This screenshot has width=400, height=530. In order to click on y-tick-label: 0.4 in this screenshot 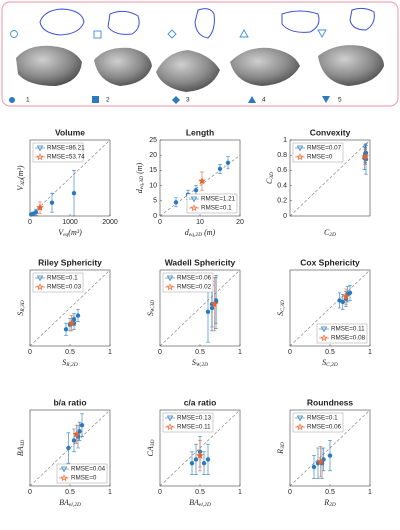, I will do `click(282, 185)`.